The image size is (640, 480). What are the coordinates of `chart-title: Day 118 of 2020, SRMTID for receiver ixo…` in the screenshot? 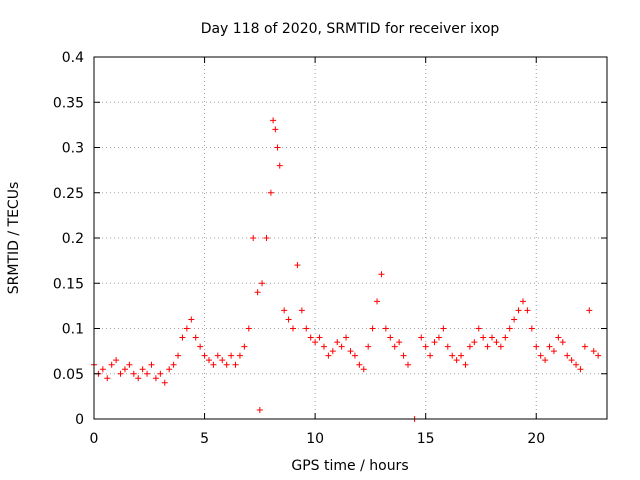 It's located at (350, 29).